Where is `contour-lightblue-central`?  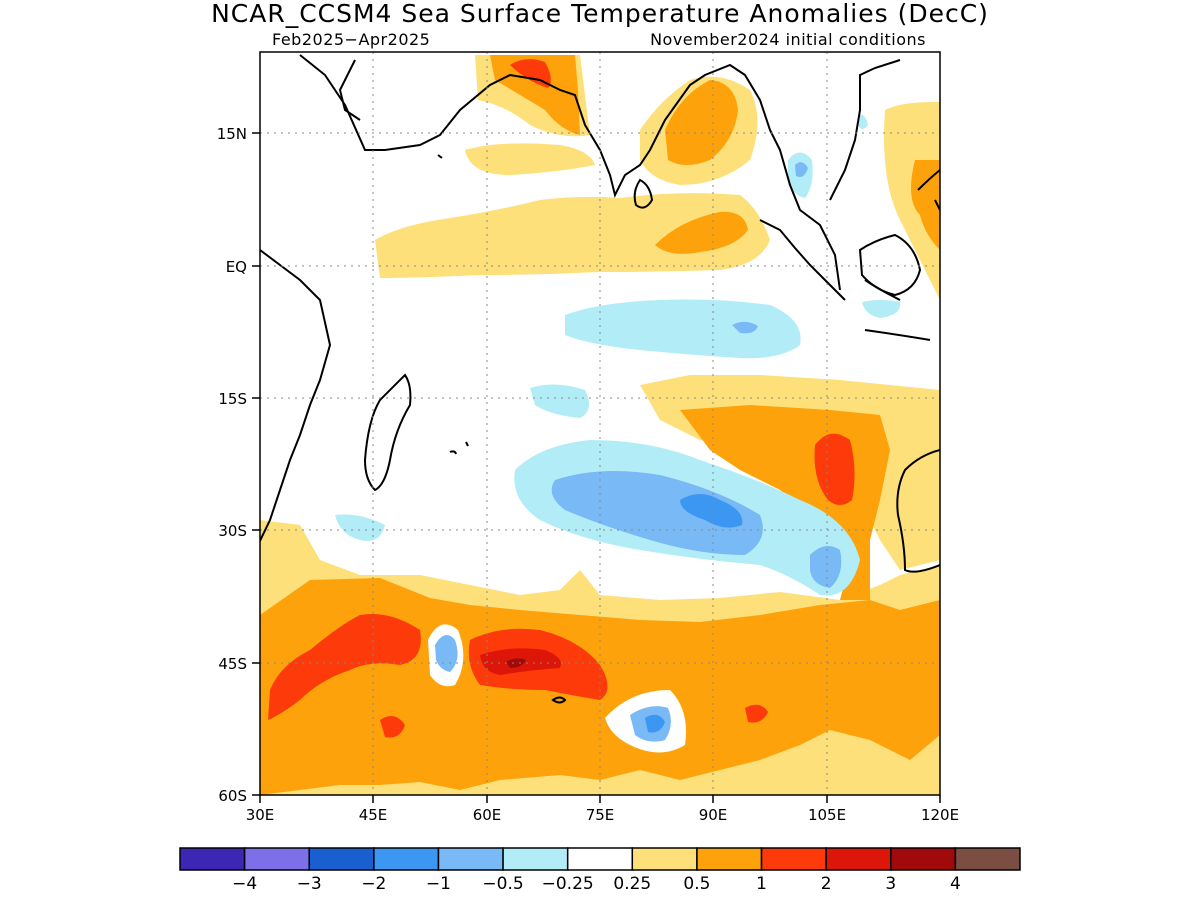
contour-lightblue-central is located at coordinates (657, 513).